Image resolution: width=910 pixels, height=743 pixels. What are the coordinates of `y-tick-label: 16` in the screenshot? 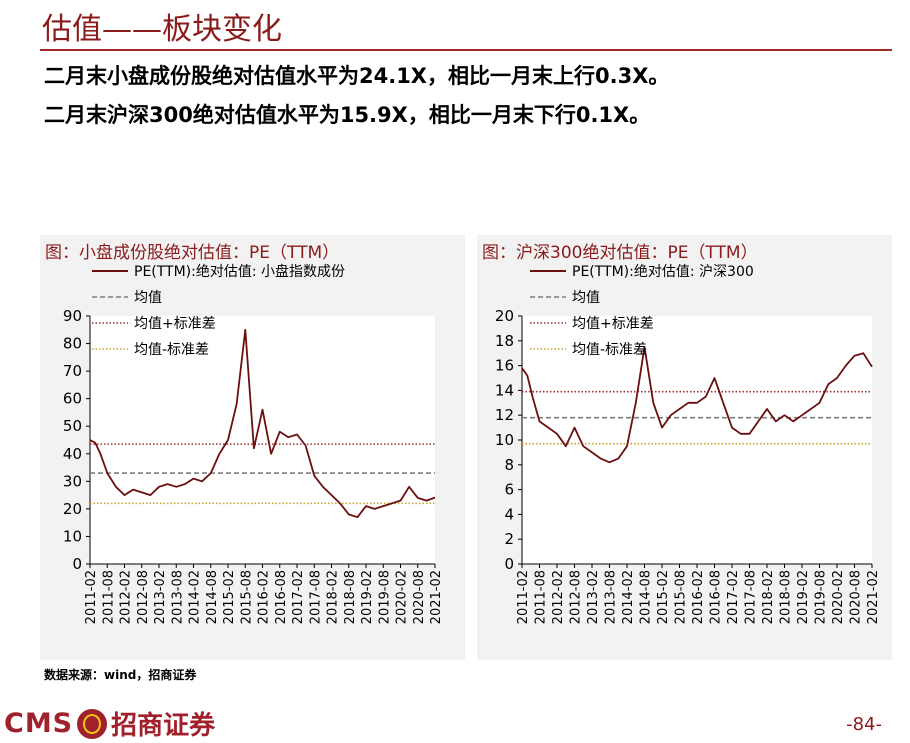 It's located at (504, 366).